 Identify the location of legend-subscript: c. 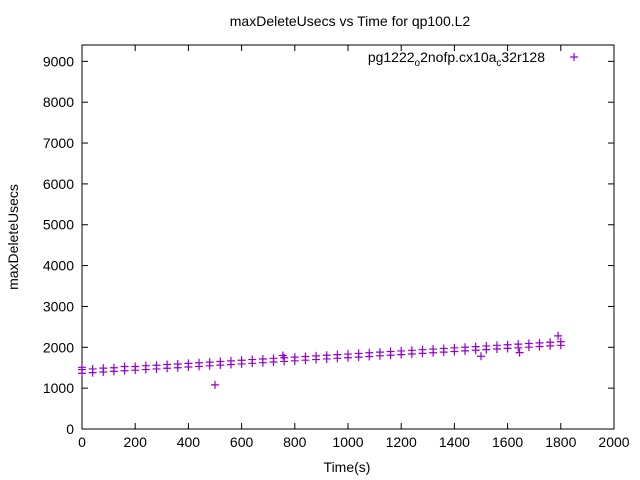
(498, 63).